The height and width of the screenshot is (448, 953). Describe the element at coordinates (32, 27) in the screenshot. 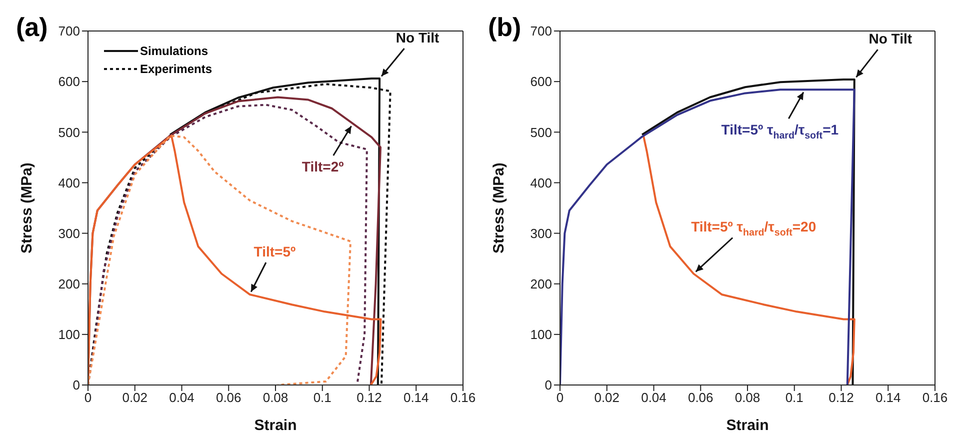

I see `chart-title: (a)` at that location.